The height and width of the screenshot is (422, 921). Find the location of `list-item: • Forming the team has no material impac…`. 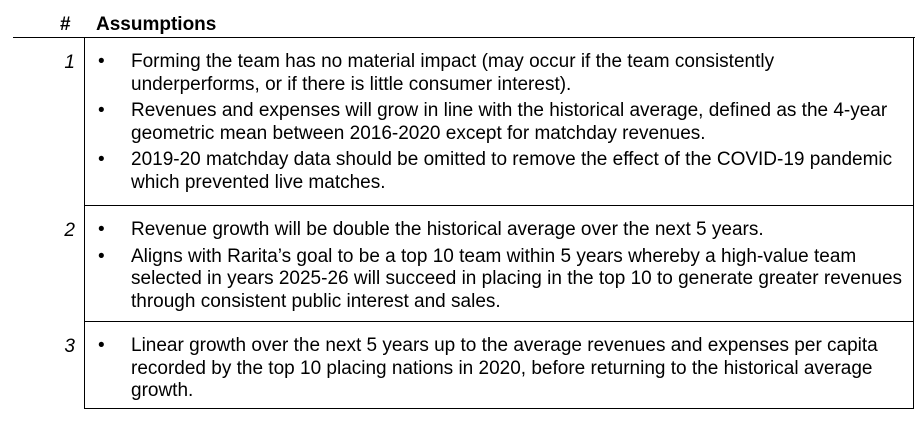

list-item: • Forming the team has no material impac… is located at coordinates (499, 73).